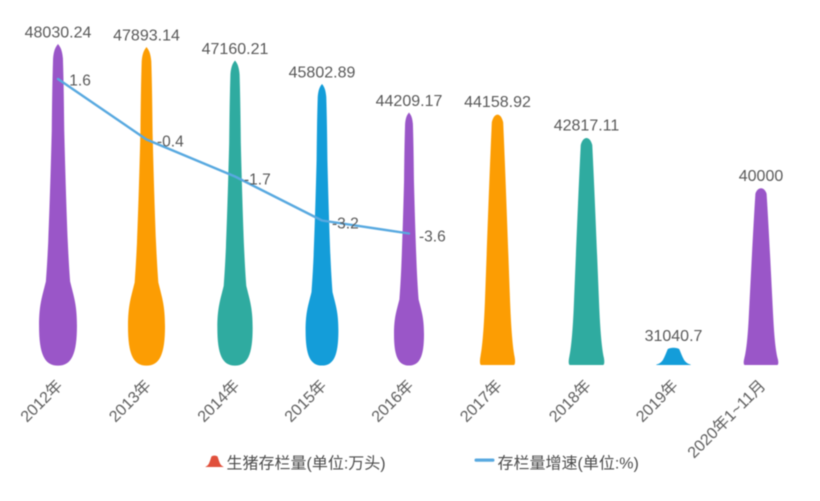  What do you see at coordinates (761, 176) in the screenshot?
I see `svg-text: 40000` at bounding box center [761, 176].